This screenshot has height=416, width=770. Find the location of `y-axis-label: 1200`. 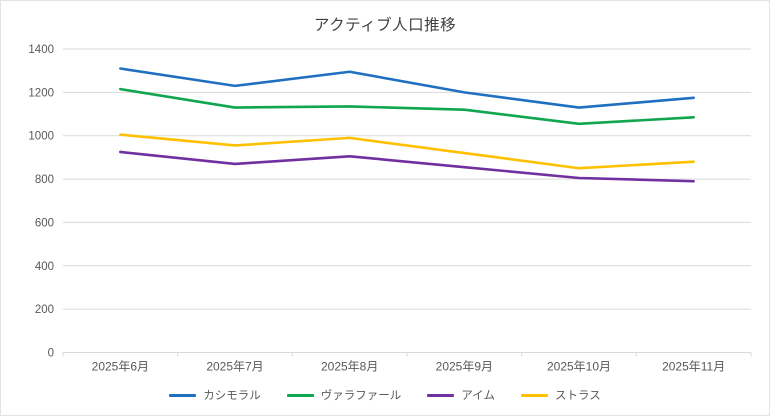

y-axis-label: 1200 is located at coordinates (41, 93).